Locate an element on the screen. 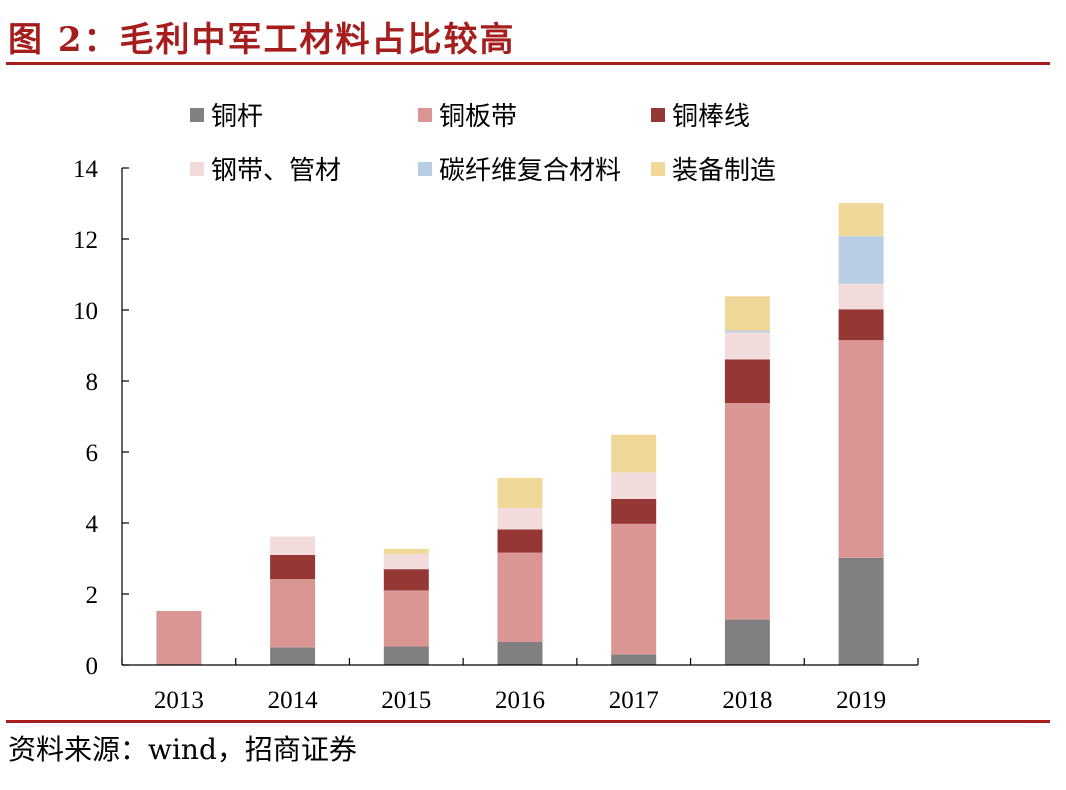 This screenshot has width=1066, height=790. y-tick-label-10: 10 is located at coordinates (85, 311).